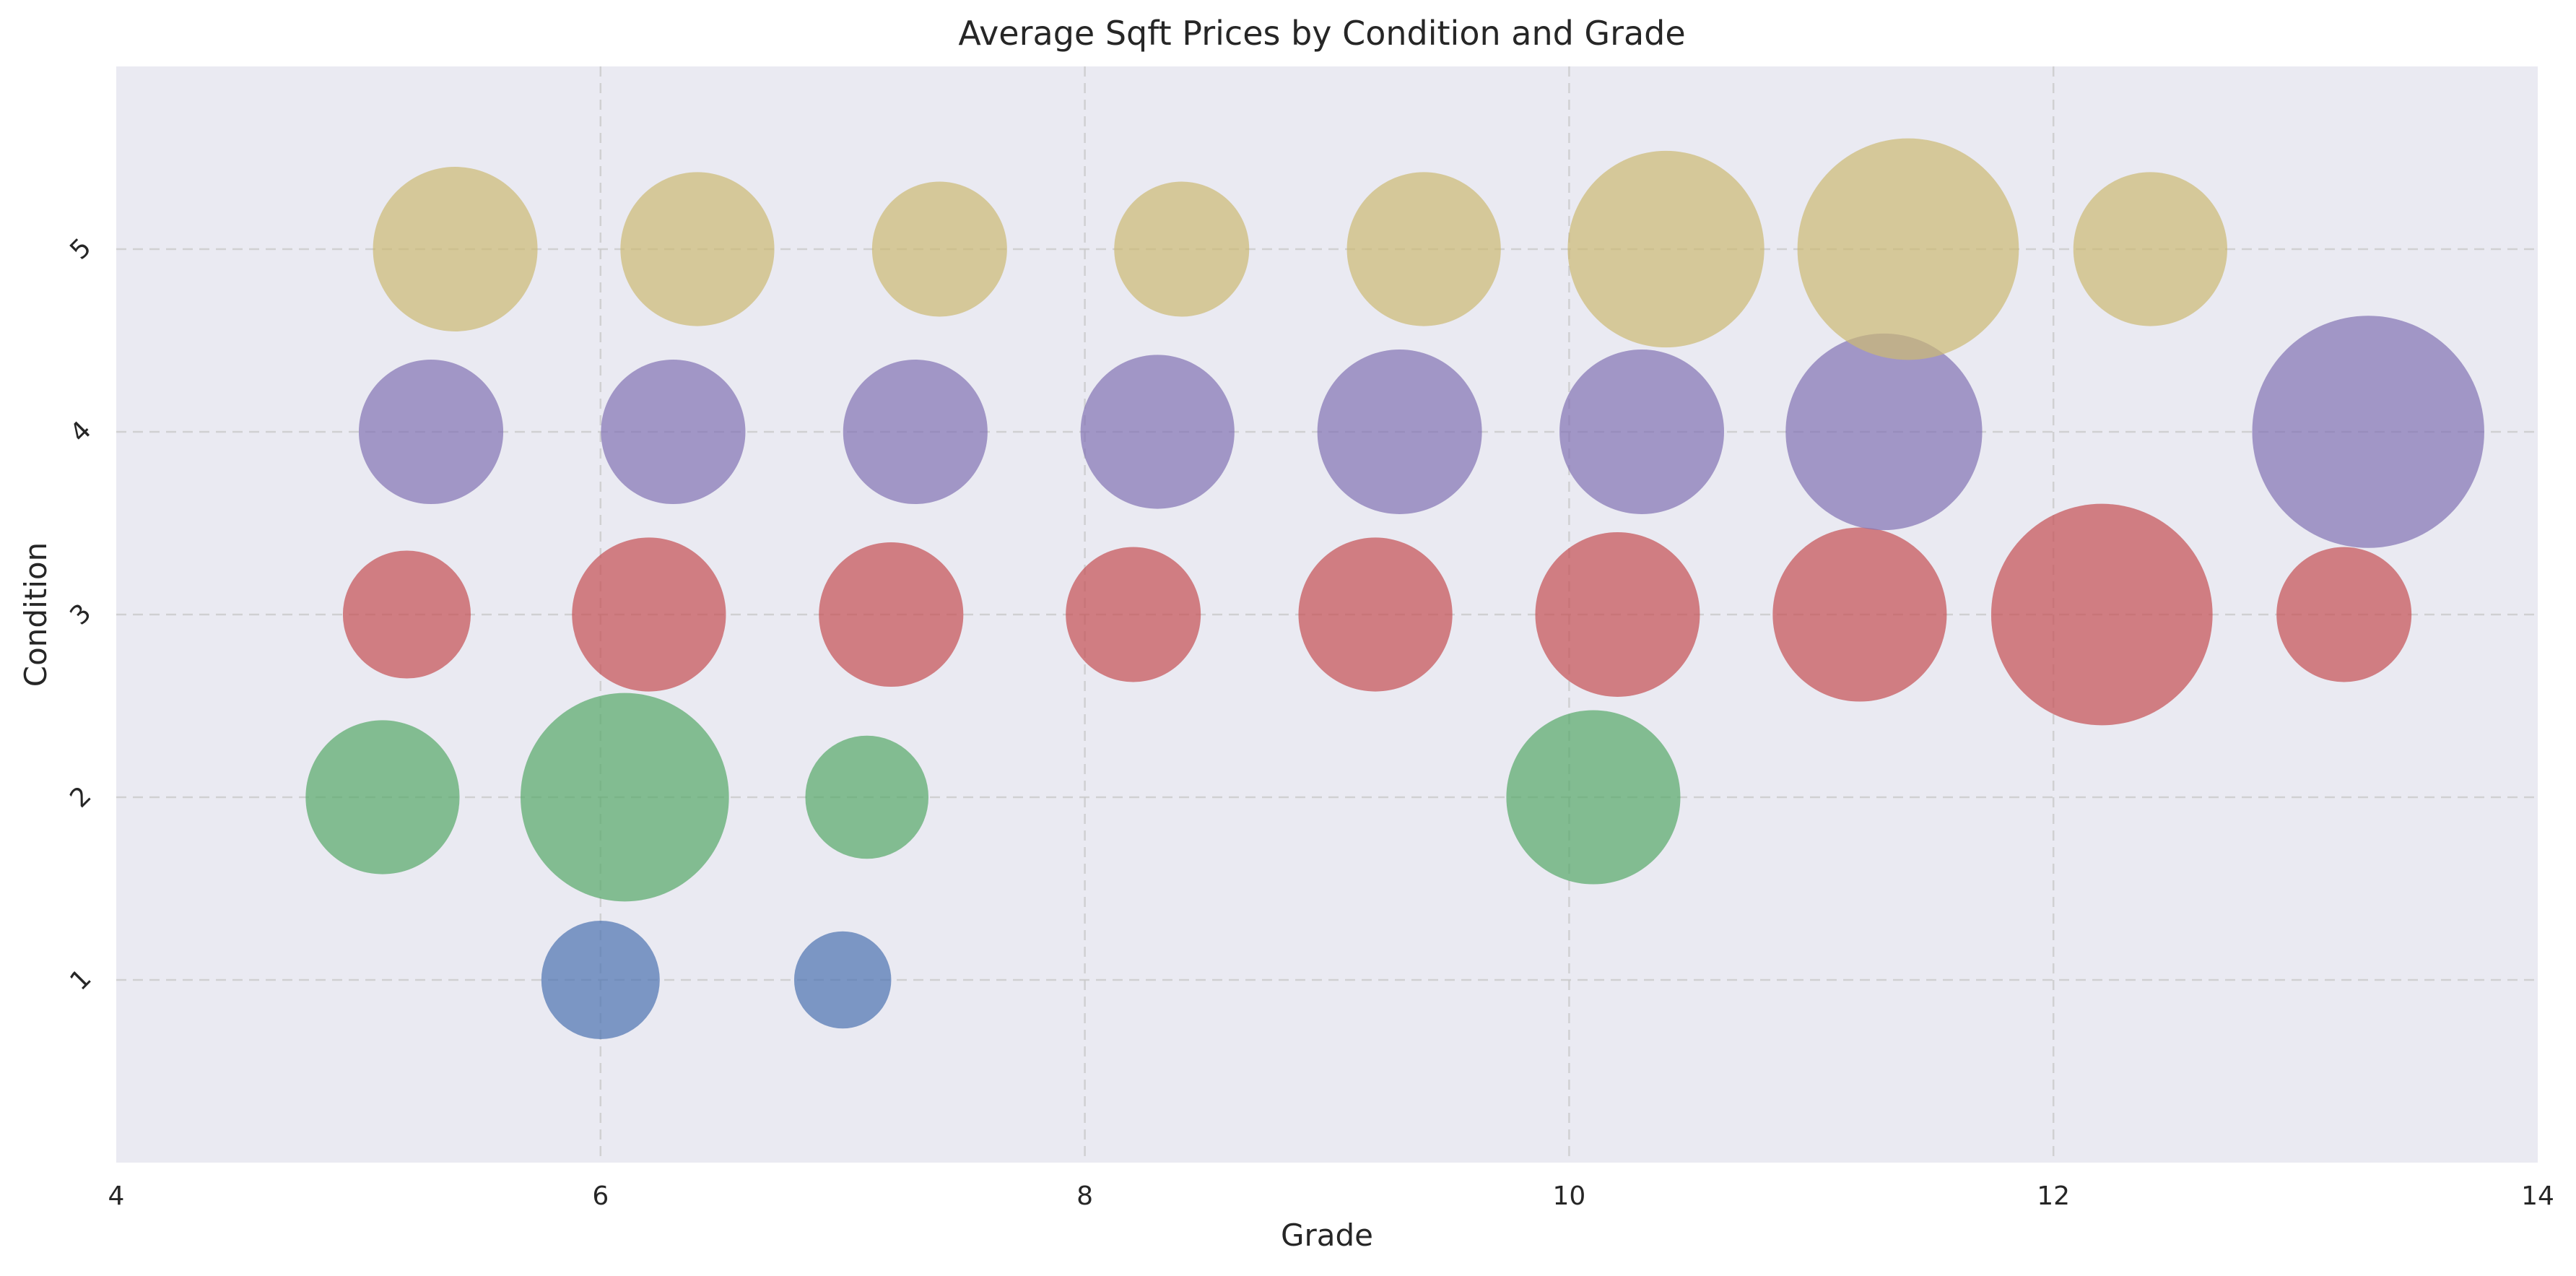  What do you see at coordinates (1568, 1196) in the screenshot?
I see `x-tick-label-10: 10` at bounding box center [1568, 1196].